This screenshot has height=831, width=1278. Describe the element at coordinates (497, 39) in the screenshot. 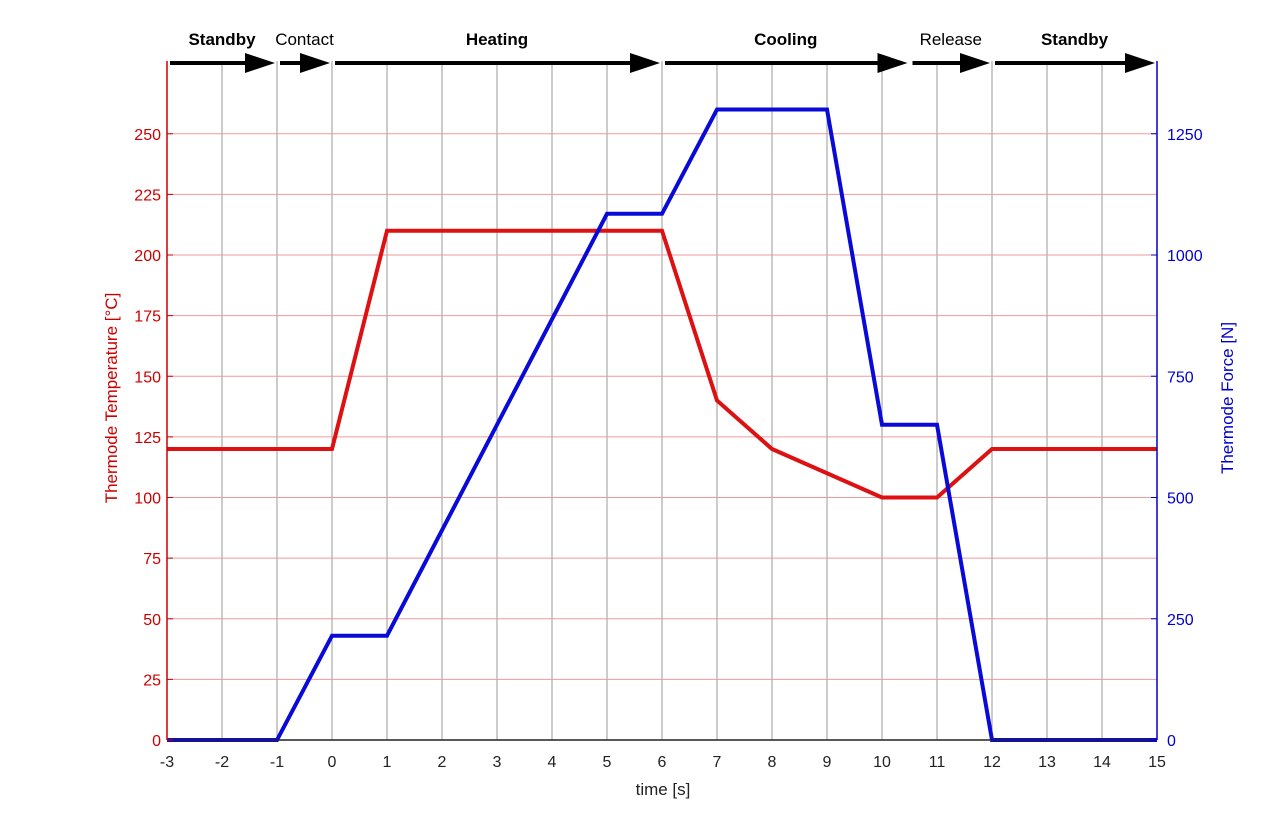

I see `phase-label: Heating` at that location.